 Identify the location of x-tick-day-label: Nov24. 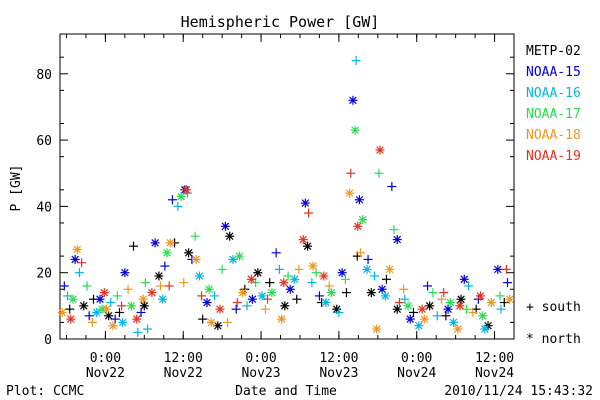
(494, 373).